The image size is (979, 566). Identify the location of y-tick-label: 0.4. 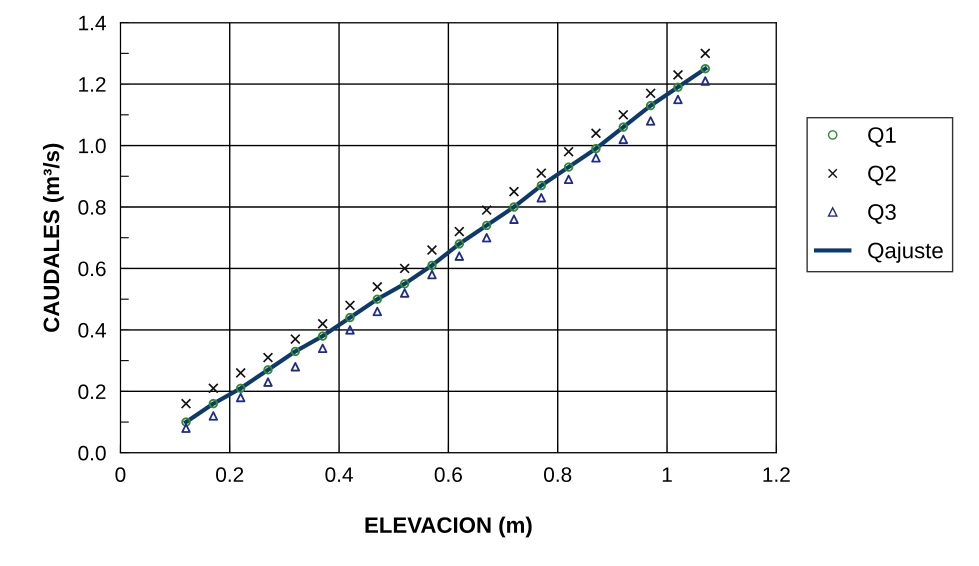
(92, 330).